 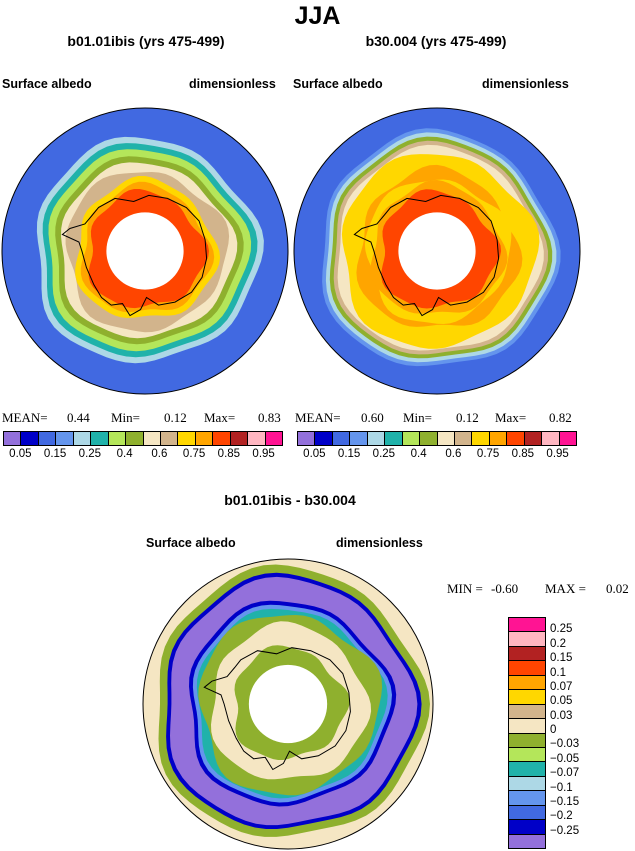 I want to click on right-mean-label: MEAN=, so click(x=318, y=417).